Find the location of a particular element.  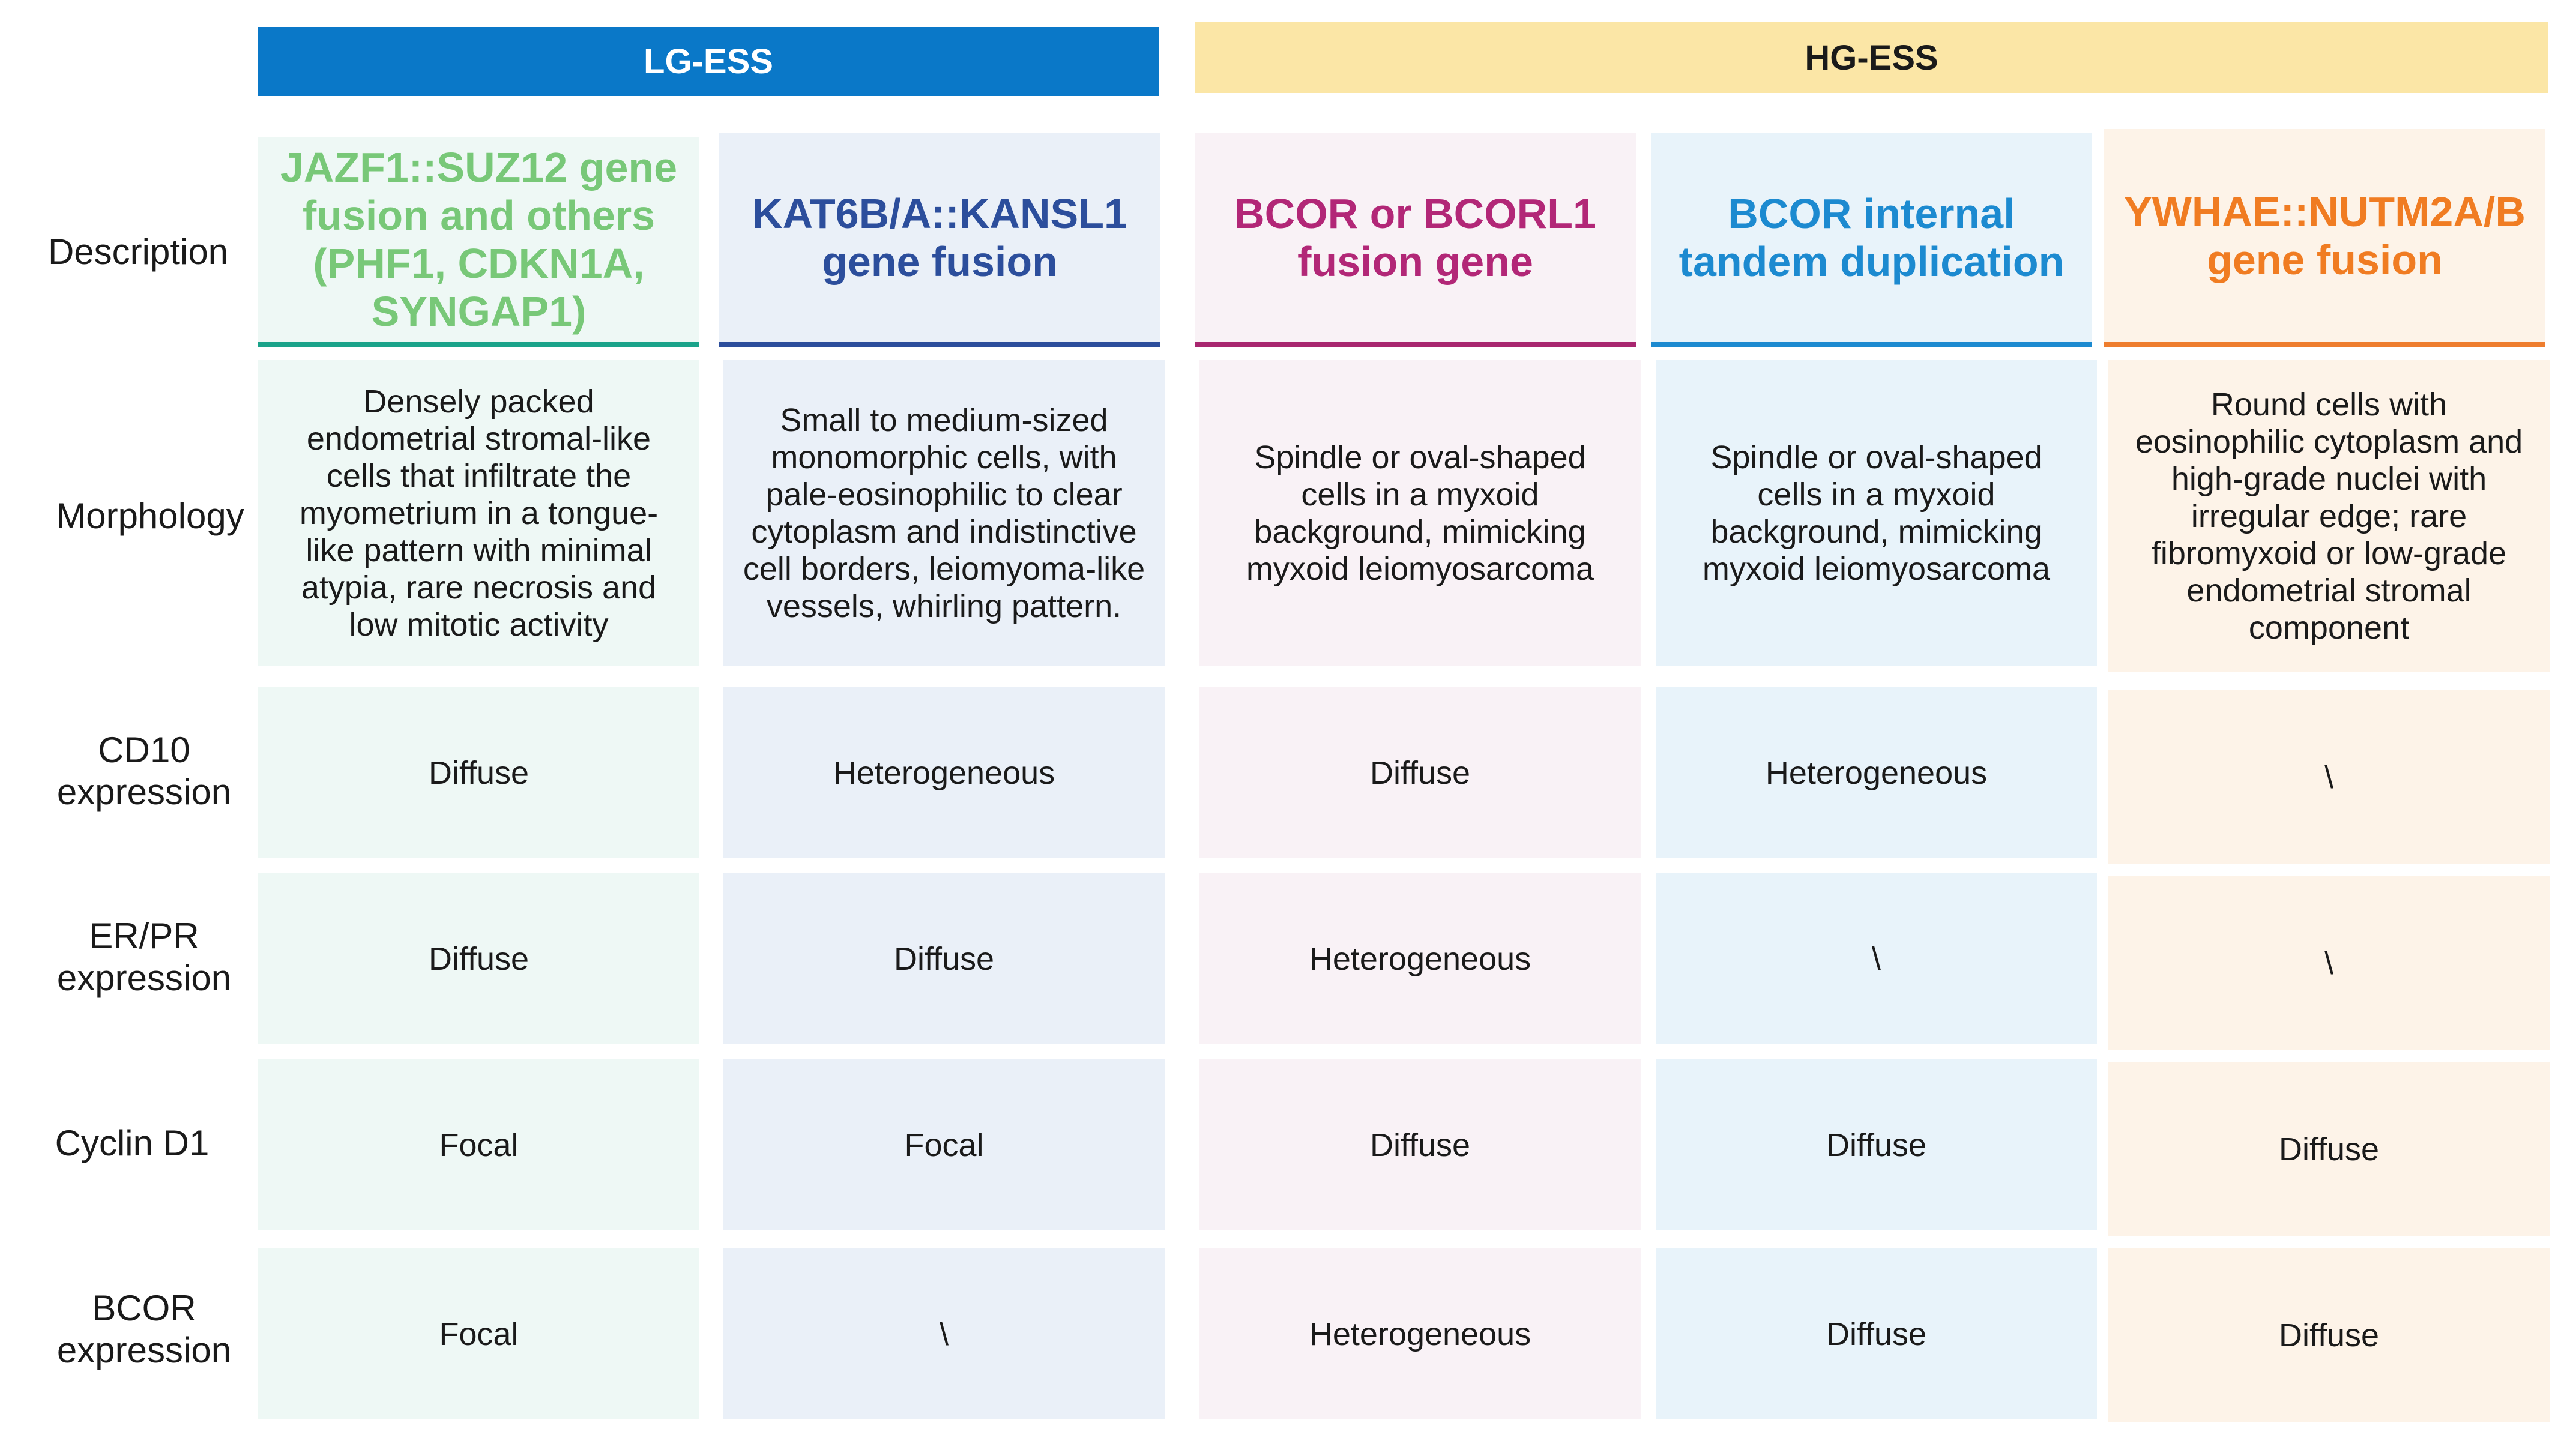

description-bcor-itd: BCOR internal tandem duplication is located at coordinates (1871, 240).